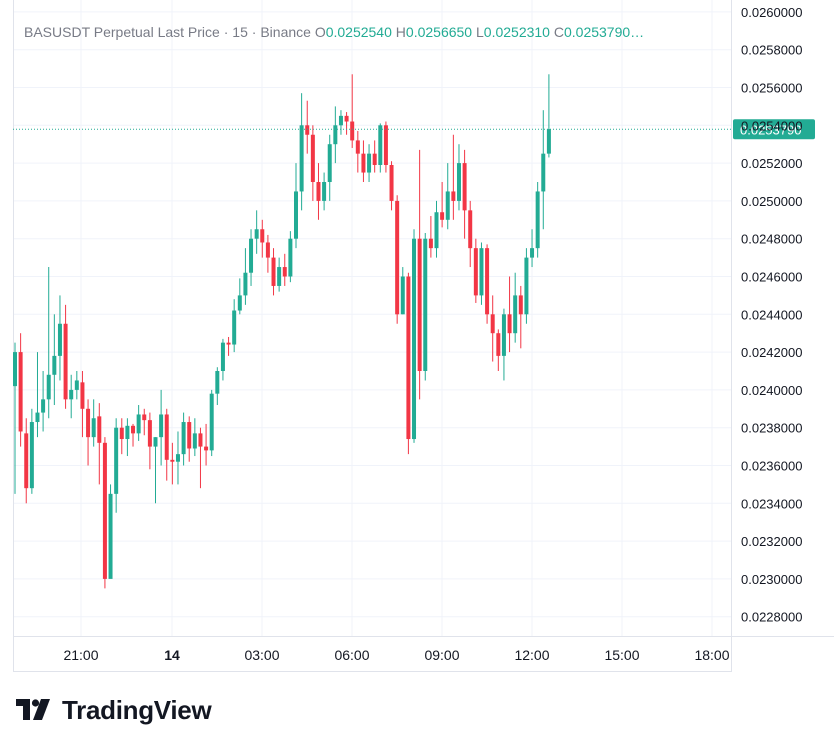 This screenshot has height=747, width=834. I want to click on symbol-title: BASUSDT Perpetual Last Price, so click(122, 32).